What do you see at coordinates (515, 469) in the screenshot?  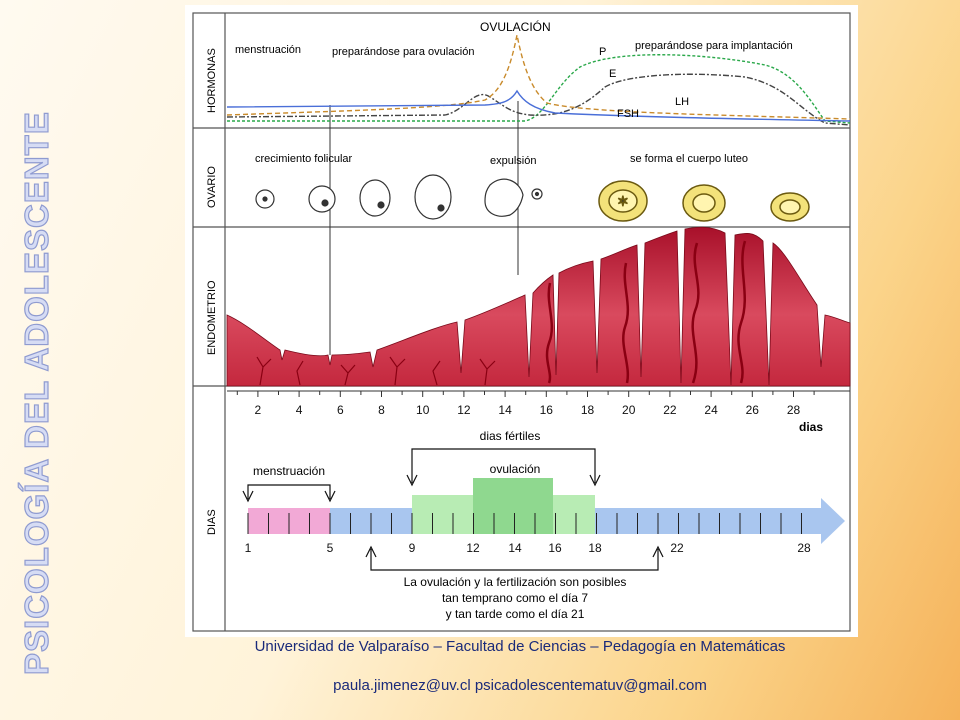 I see `label-ovulacion-timeline: ovulación` at bounding box center [515, 469].